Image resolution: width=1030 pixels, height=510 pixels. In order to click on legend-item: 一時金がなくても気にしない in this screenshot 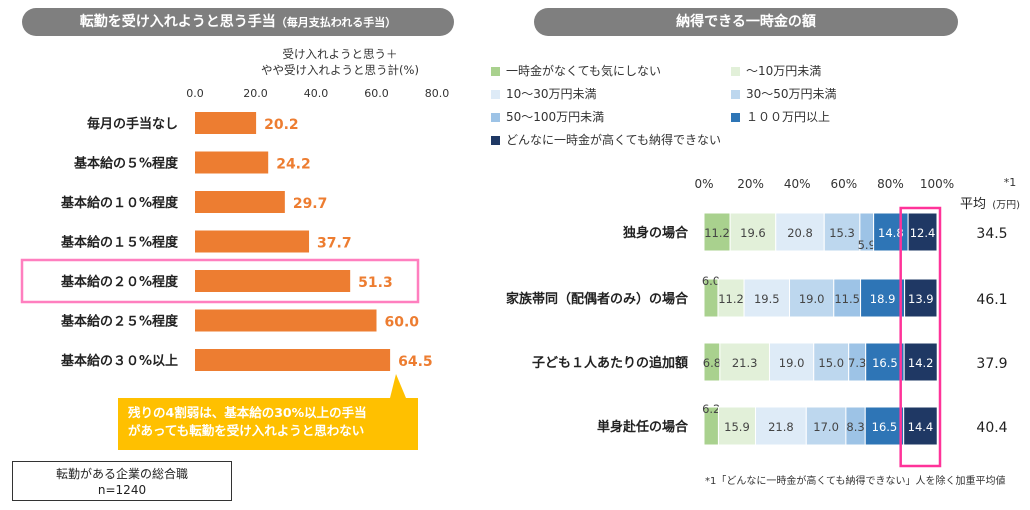, I will do `click(575, 70)`.